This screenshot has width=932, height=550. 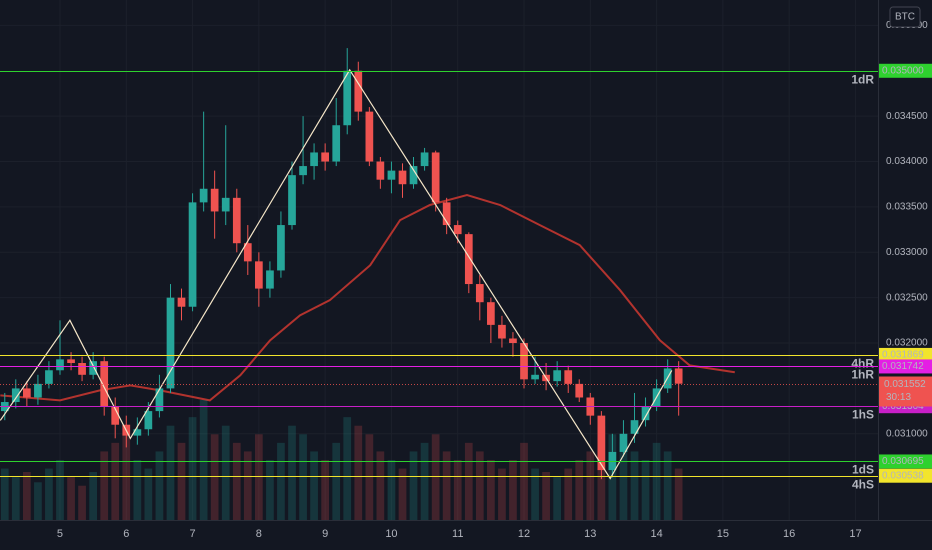 I want to click on level-price: 0.031869, so click(x=903, y=355).